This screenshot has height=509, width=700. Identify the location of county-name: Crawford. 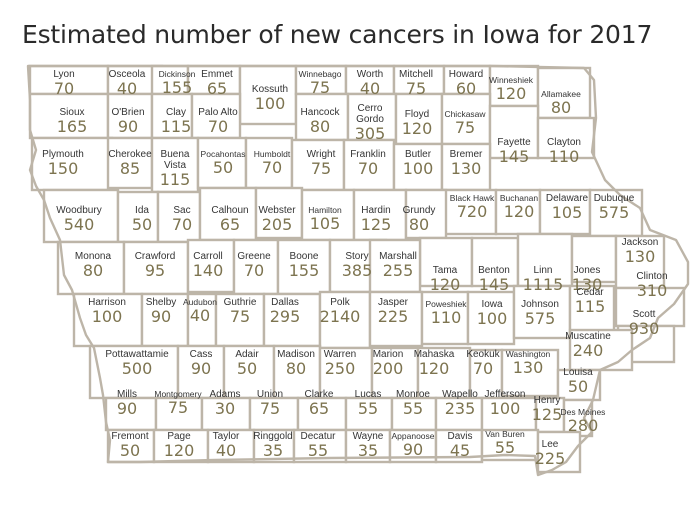
(155, 256).